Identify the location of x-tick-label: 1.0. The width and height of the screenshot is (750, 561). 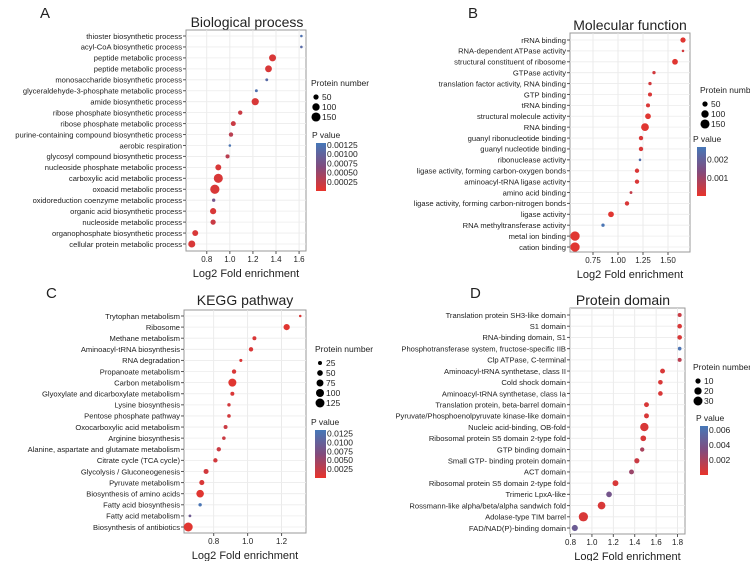
(592, 542).